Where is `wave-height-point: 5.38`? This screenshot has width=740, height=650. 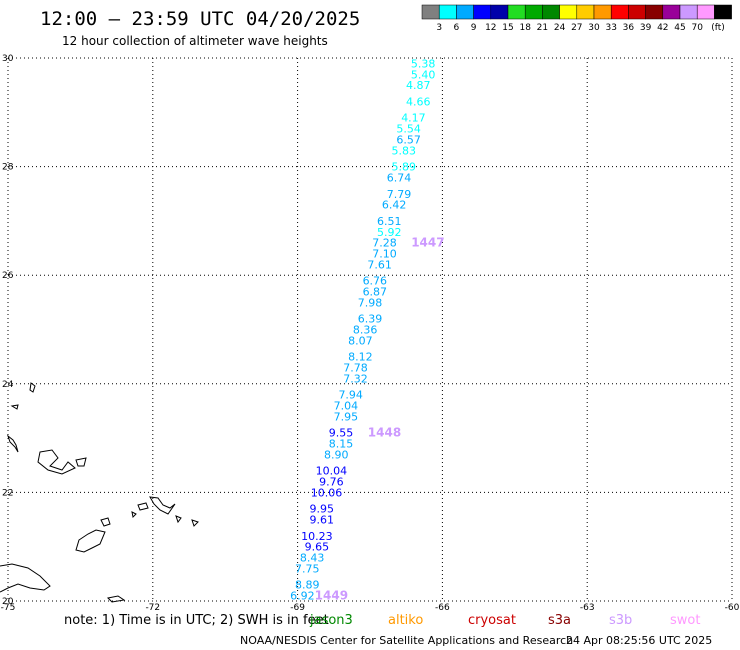
wave-height-point: 5.38 is located at coordinates (423, 63).